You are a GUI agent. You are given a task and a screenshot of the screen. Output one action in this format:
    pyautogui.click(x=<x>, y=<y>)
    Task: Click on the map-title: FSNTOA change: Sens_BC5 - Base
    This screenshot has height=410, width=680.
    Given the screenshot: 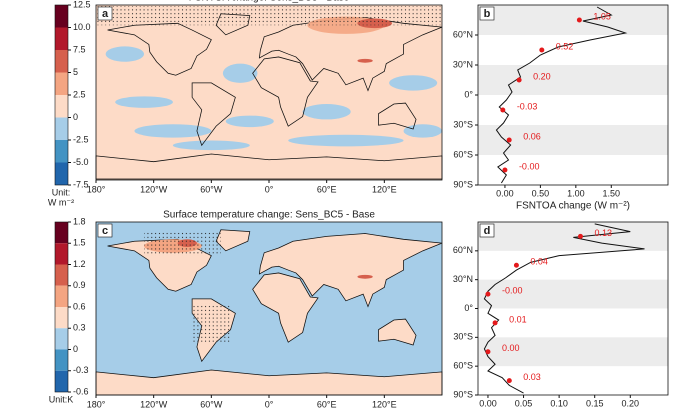 What is the action you would take?
    pyautogui.click(x=269, y=2)
    